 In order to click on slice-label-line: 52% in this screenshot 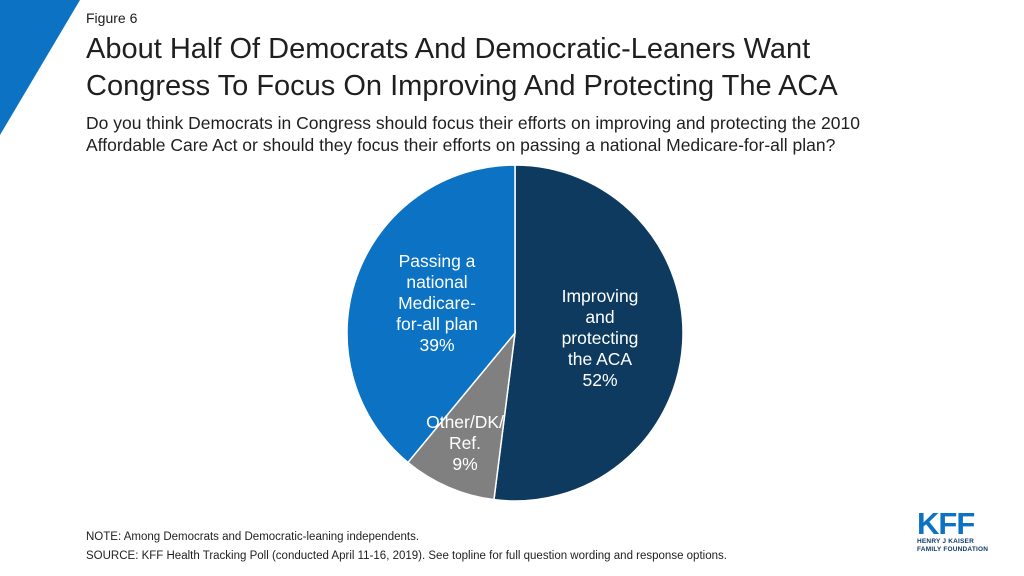, I will do `click(600, 379)`.